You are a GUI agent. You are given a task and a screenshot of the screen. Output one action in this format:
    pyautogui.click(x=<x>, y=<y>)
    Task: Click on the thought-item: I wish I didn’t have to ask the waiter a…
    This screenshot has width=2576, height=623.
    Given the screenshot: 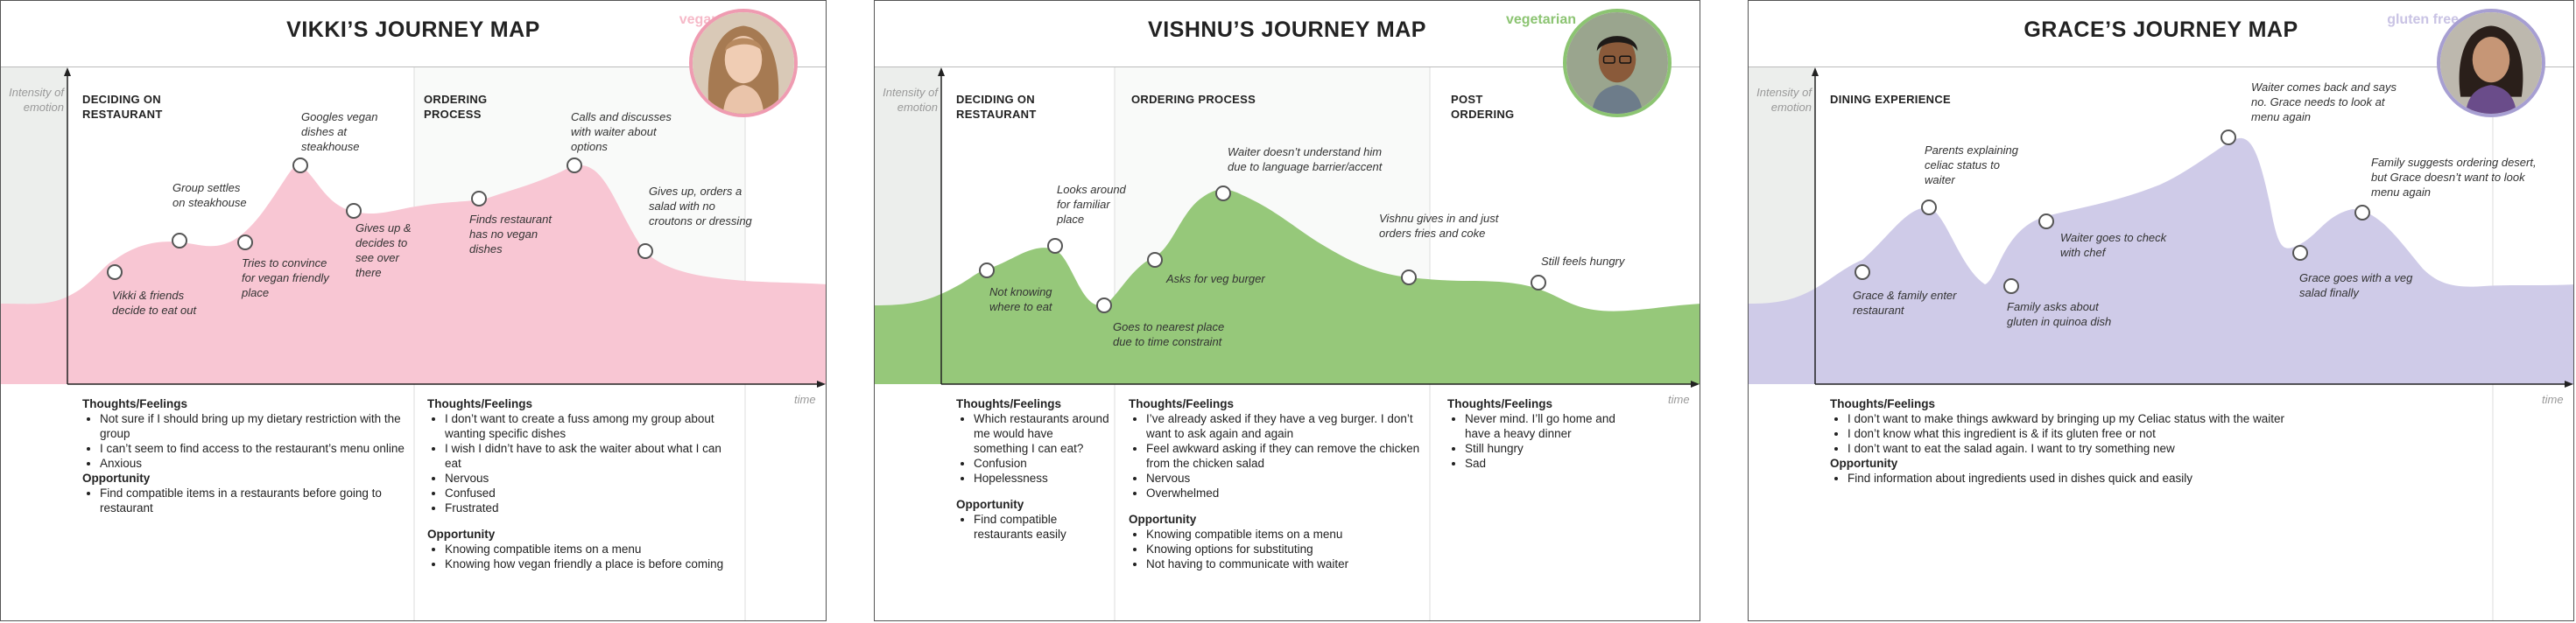 What is the action you would take?
    pyautogui.click(x=592, y=456)
    